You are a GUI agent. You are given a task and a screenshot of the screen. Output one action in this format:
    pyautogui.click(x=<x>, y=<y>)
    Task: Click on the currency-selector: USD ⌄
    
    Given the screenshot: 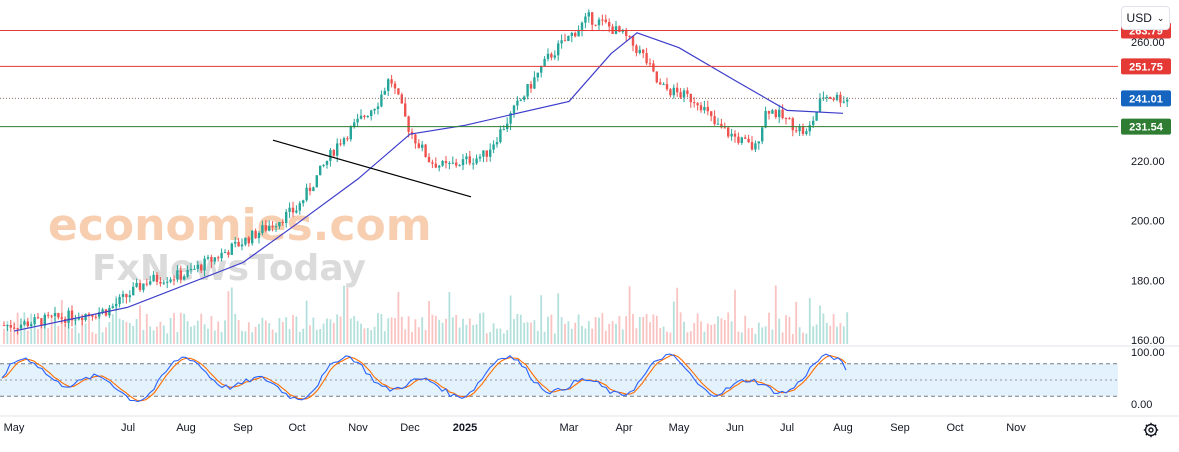 What is the action you would take?
    pyautogui.click(x=1145, y=18)
    